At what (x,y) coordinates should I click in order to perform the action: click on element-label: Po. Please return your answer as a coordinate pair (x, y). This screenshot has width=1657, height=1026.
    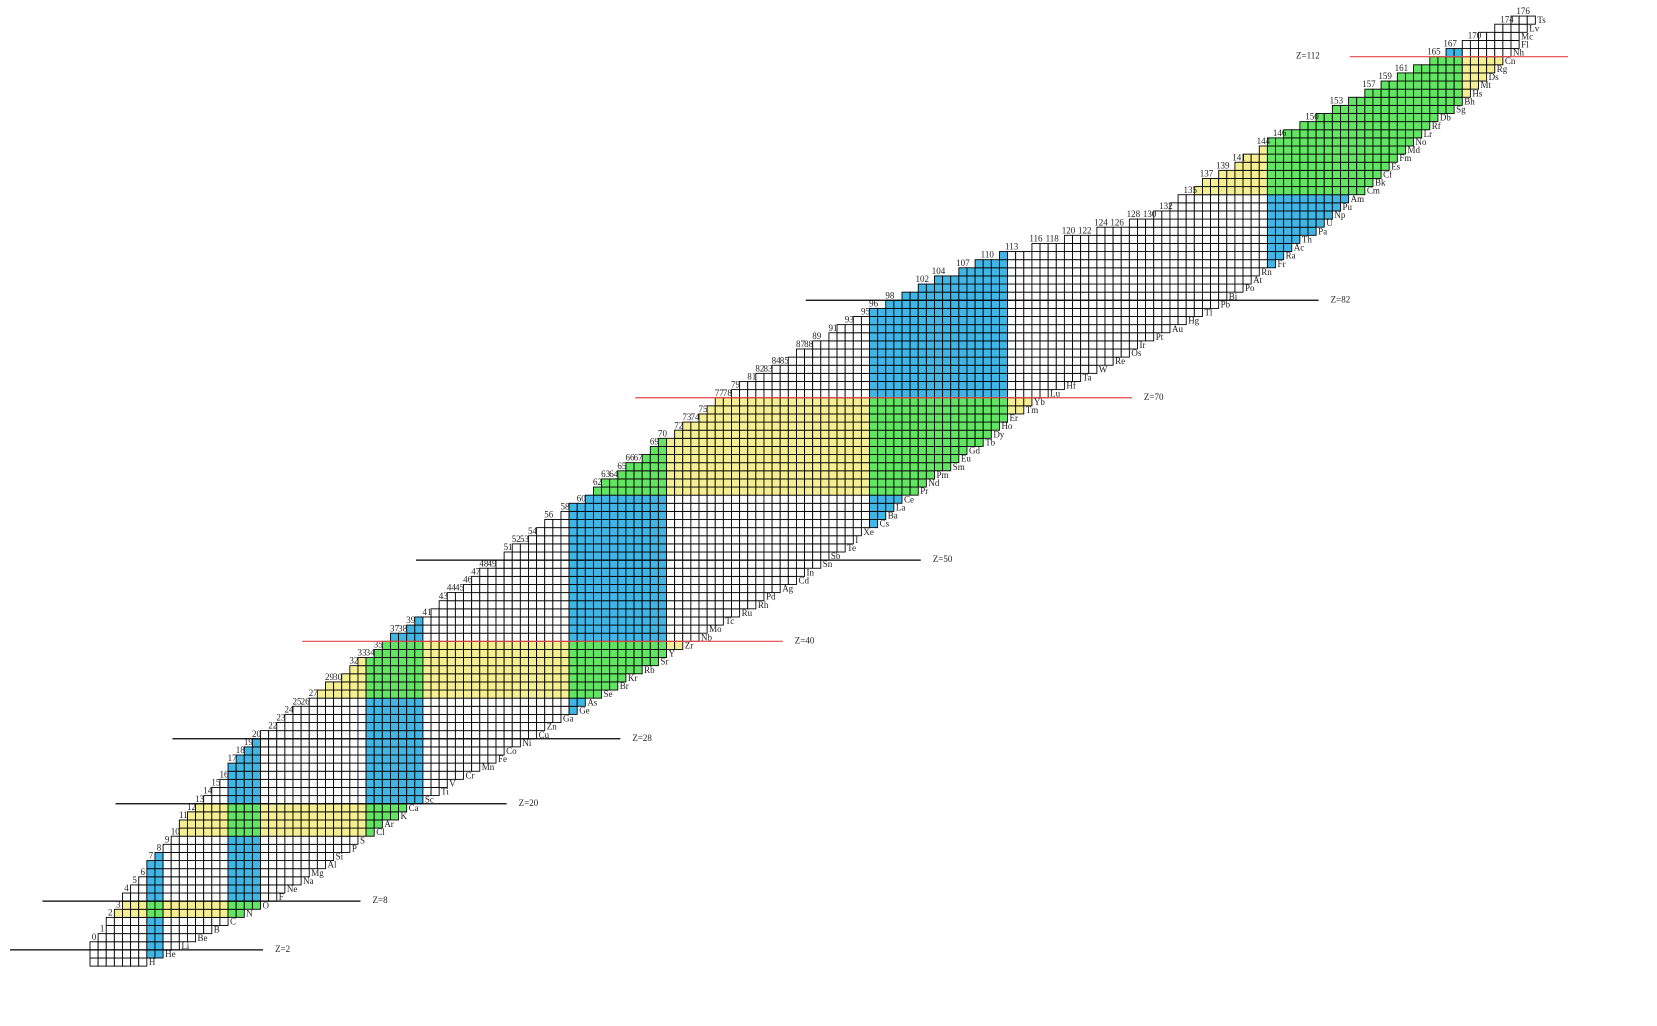
    Looking at the image, I should click on (1250, 288).